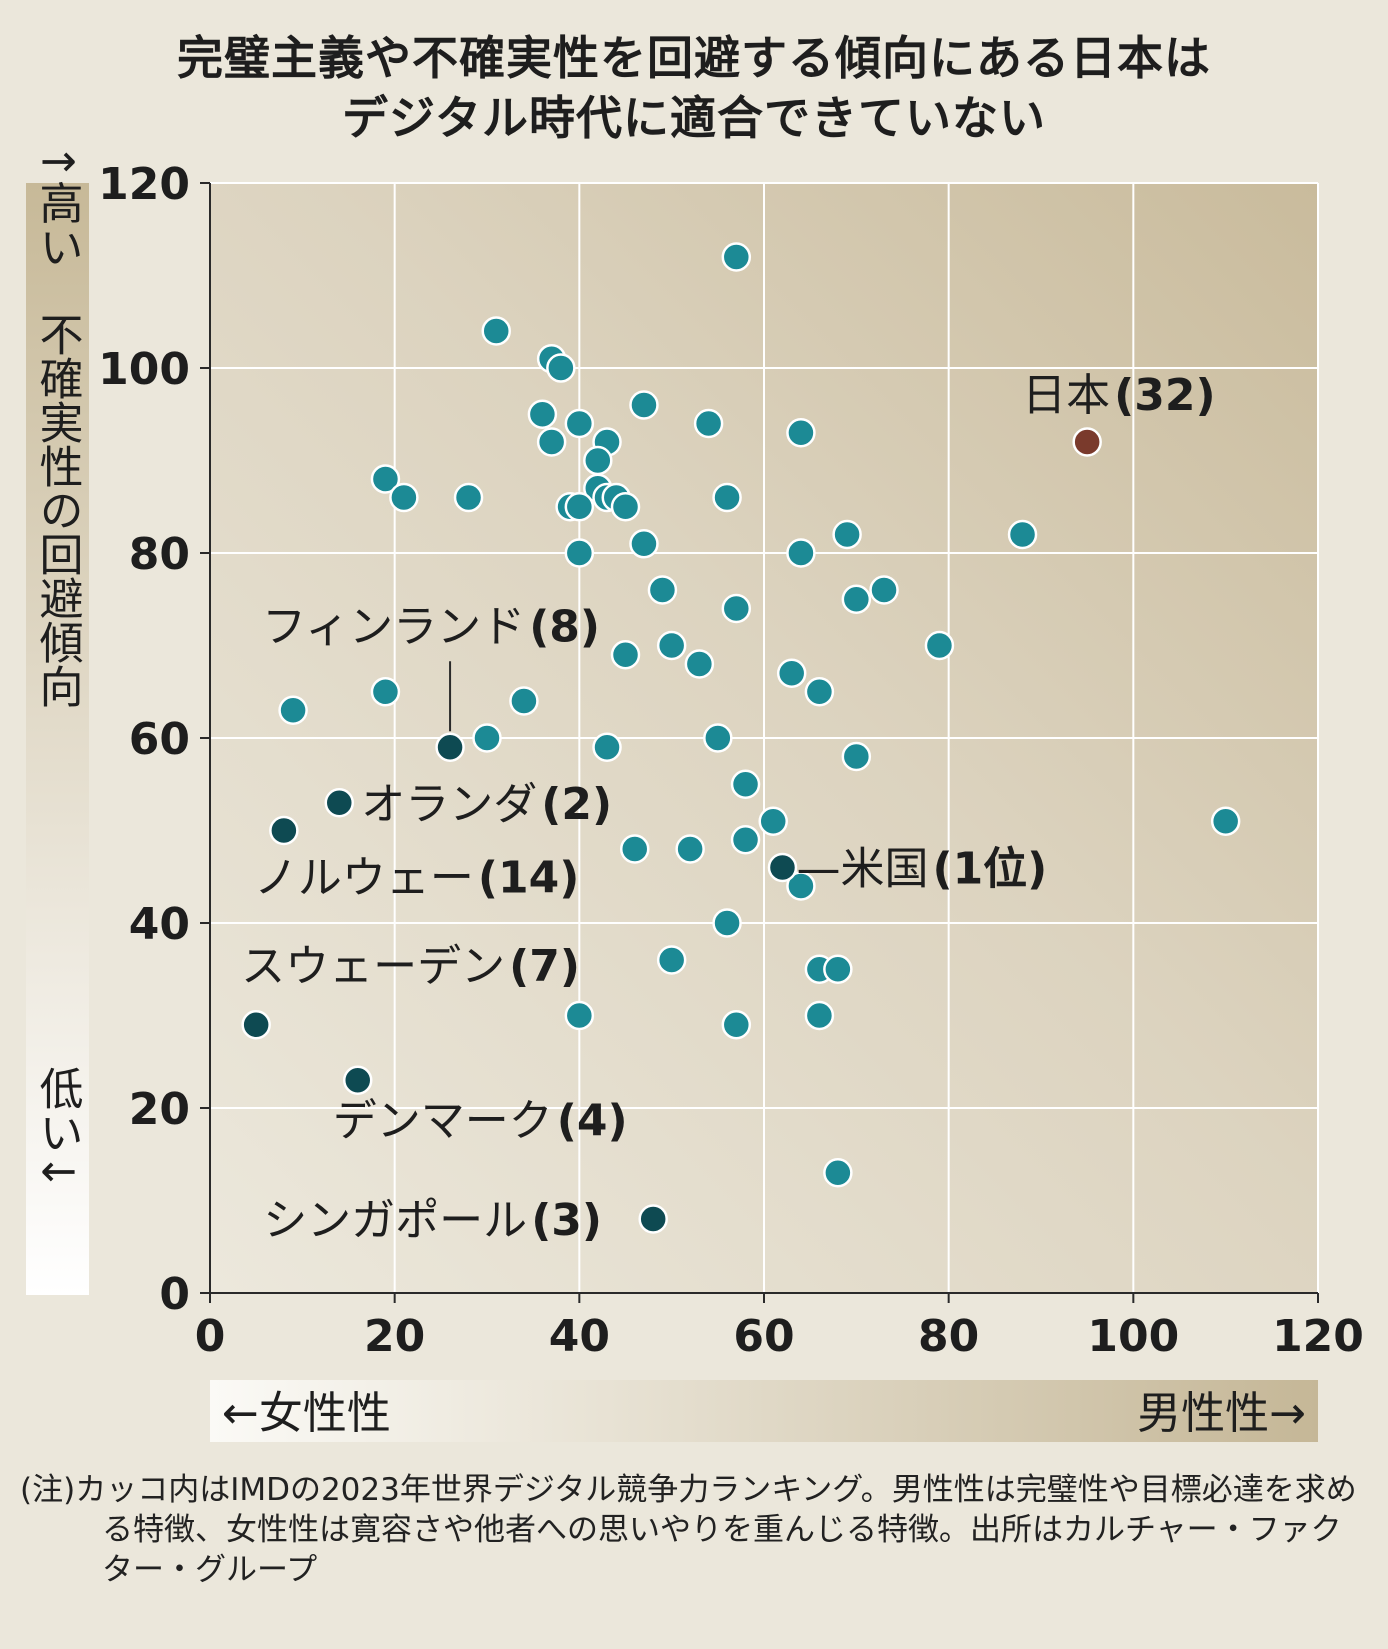 The height and width of the screenshot is (1649, 1388). What do you see at coordinates (1066, 395) in the screenshot?
I see `point-label-country: 日本` at bounding box center [1066, 395].